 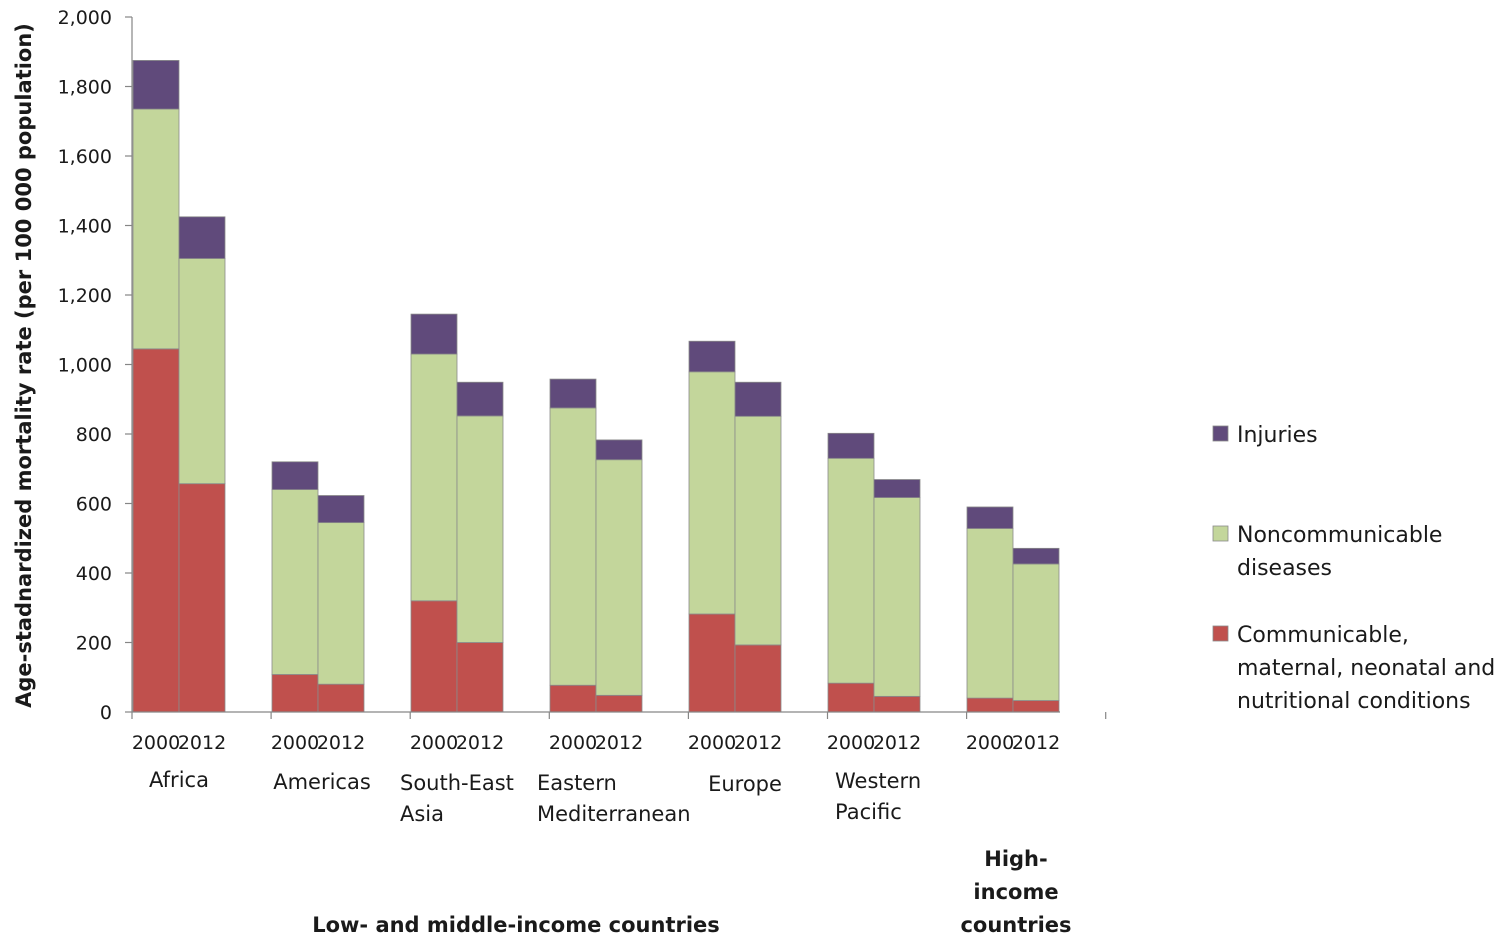 I want to click on y-tick-label: 1,000, so click(x=85, y=366).